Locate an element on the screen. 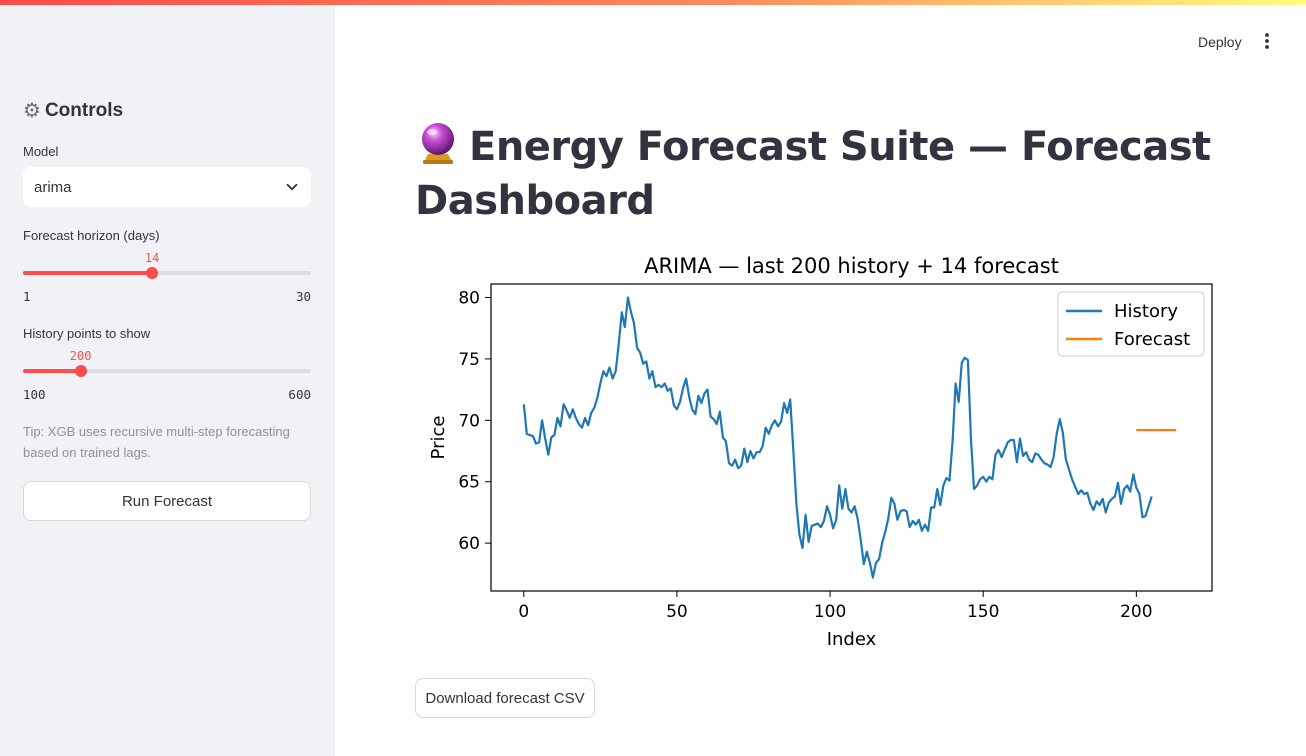 The width and height of the screenshot is (1306, 756). x-tick-label: 50 is located at coordinates (677, 612).